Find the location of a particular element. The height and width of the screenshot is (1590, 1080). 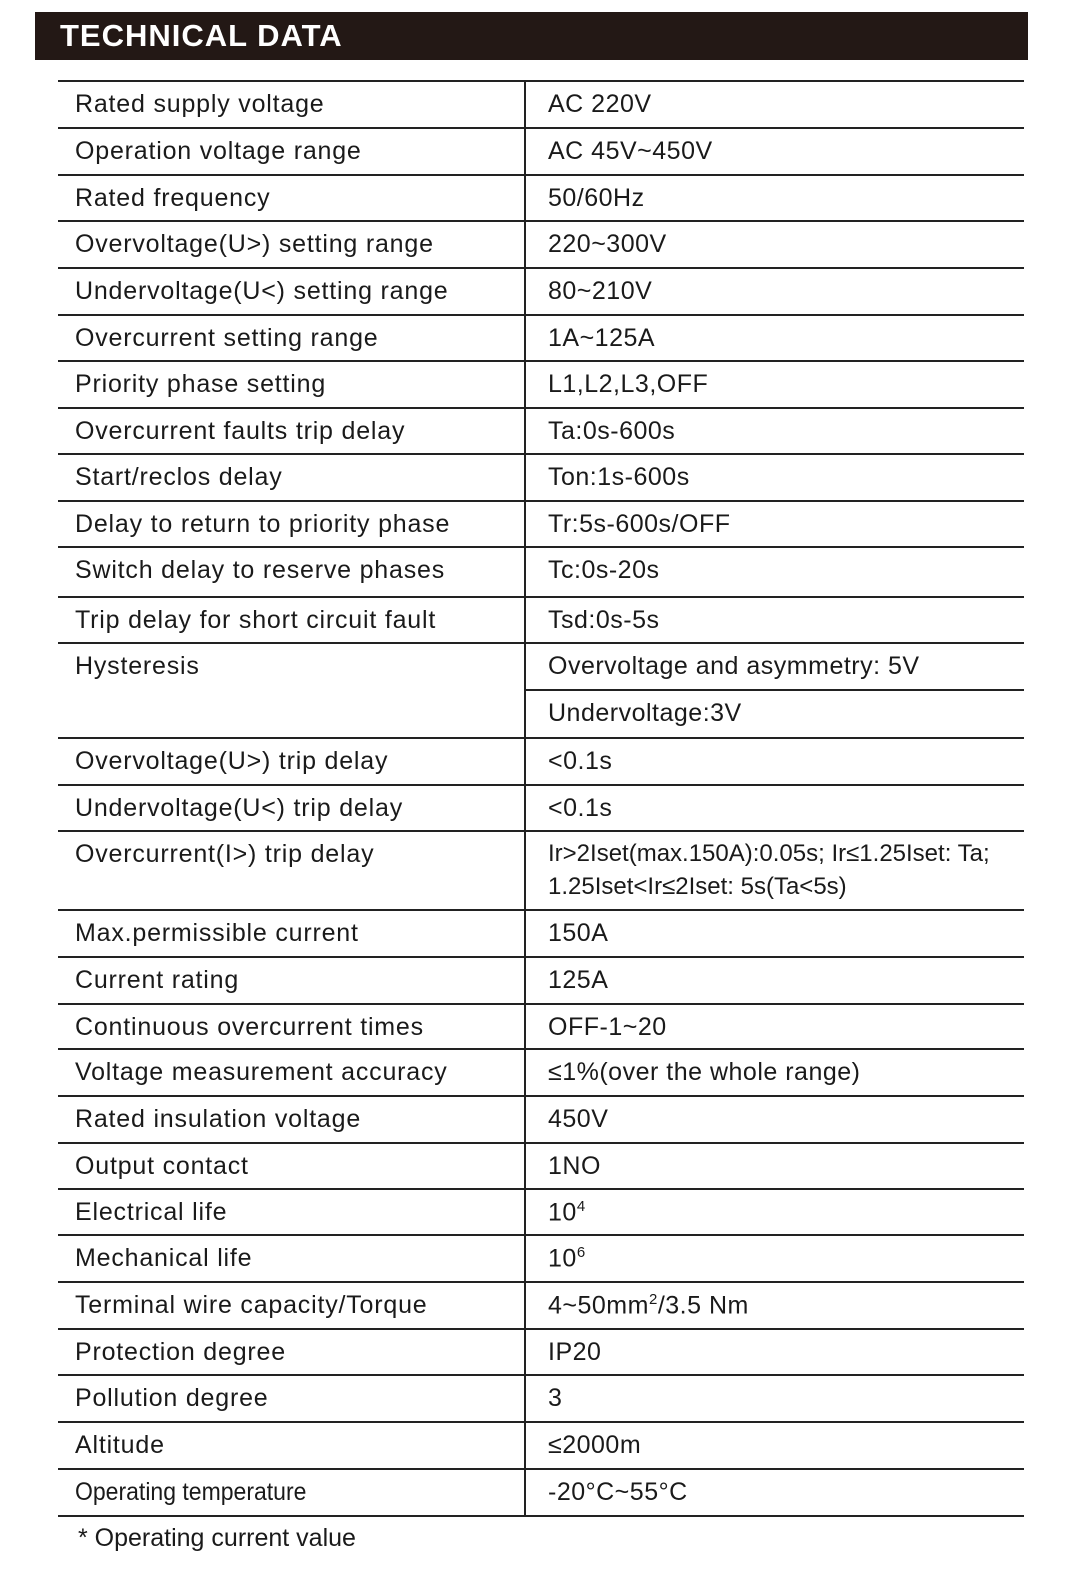

row-label: Rated insulation voltage is located at coordinates (218, 1119).